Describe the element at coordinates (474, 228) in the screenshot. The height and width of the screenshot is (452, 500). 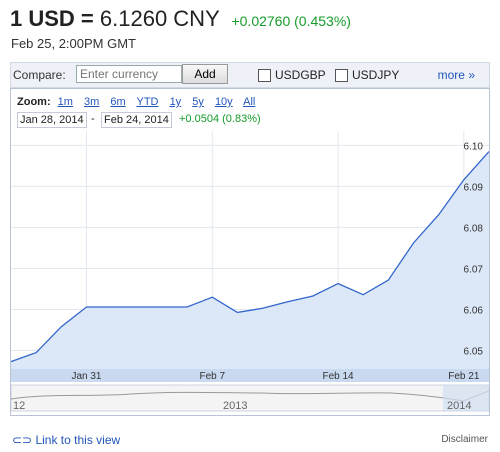
I see `y-tick-label: 6.08` at that location.